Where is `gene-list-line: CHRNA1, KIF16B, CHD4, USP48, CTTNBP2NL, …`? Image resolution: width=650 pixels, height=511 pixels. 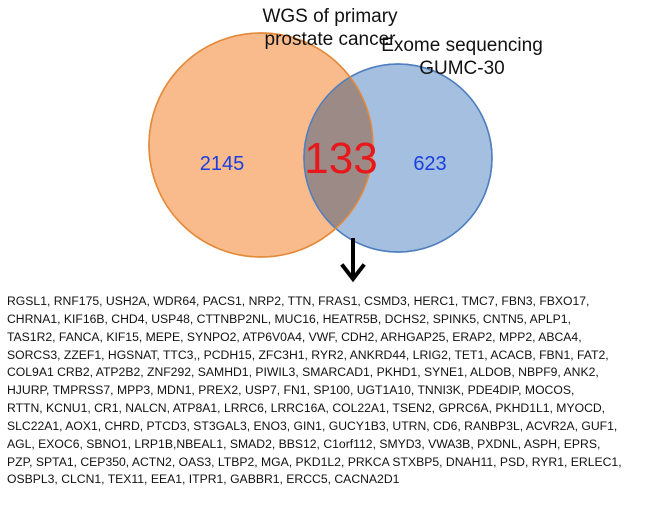
gene-list-line: CHRNA1, KIF16B, CHD4, USP48, CTTNBP2NL, … is located at coordinates (289, 318).